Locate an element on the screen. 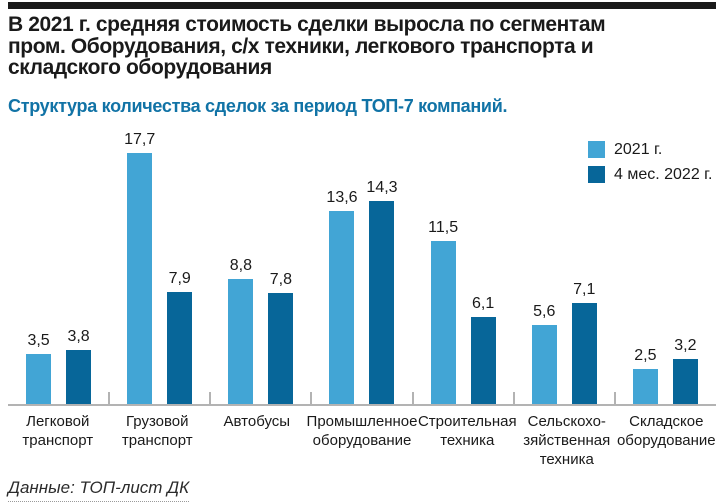 The width and height of the screenshot is (724, 504). legend-item-2021: 2021 г. is located at coordinates (650, 149).